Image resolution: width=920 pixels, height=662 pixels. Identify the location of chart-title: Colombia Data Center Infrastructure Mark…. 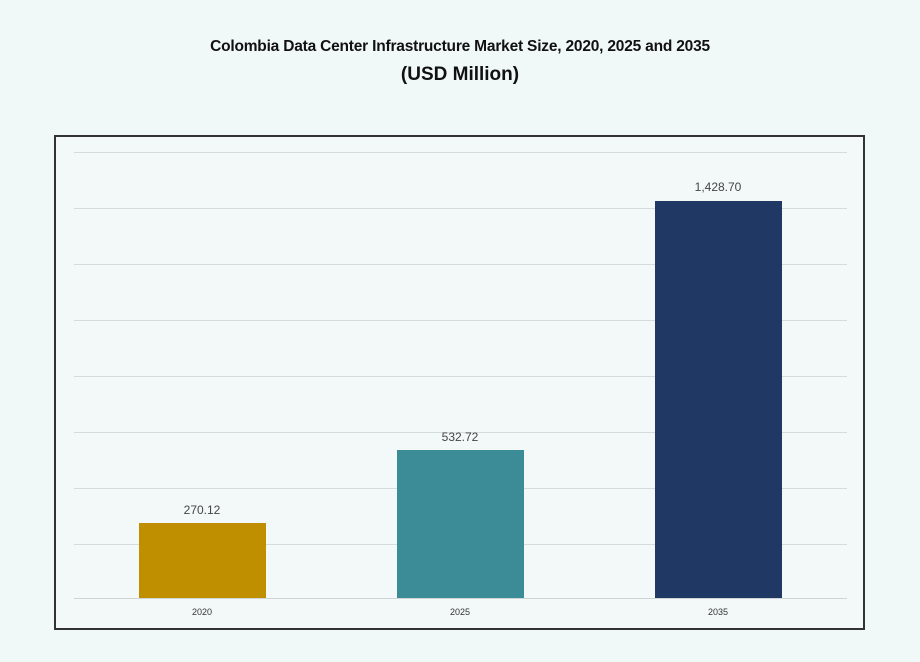
(460, 46).